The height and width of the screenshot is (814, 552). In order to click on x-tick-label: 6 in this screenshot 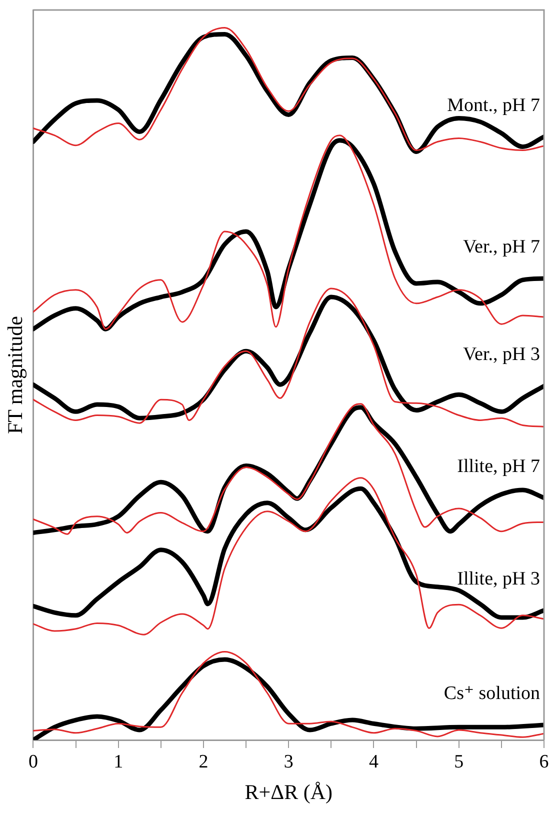, I will do `click(544, 761)`.